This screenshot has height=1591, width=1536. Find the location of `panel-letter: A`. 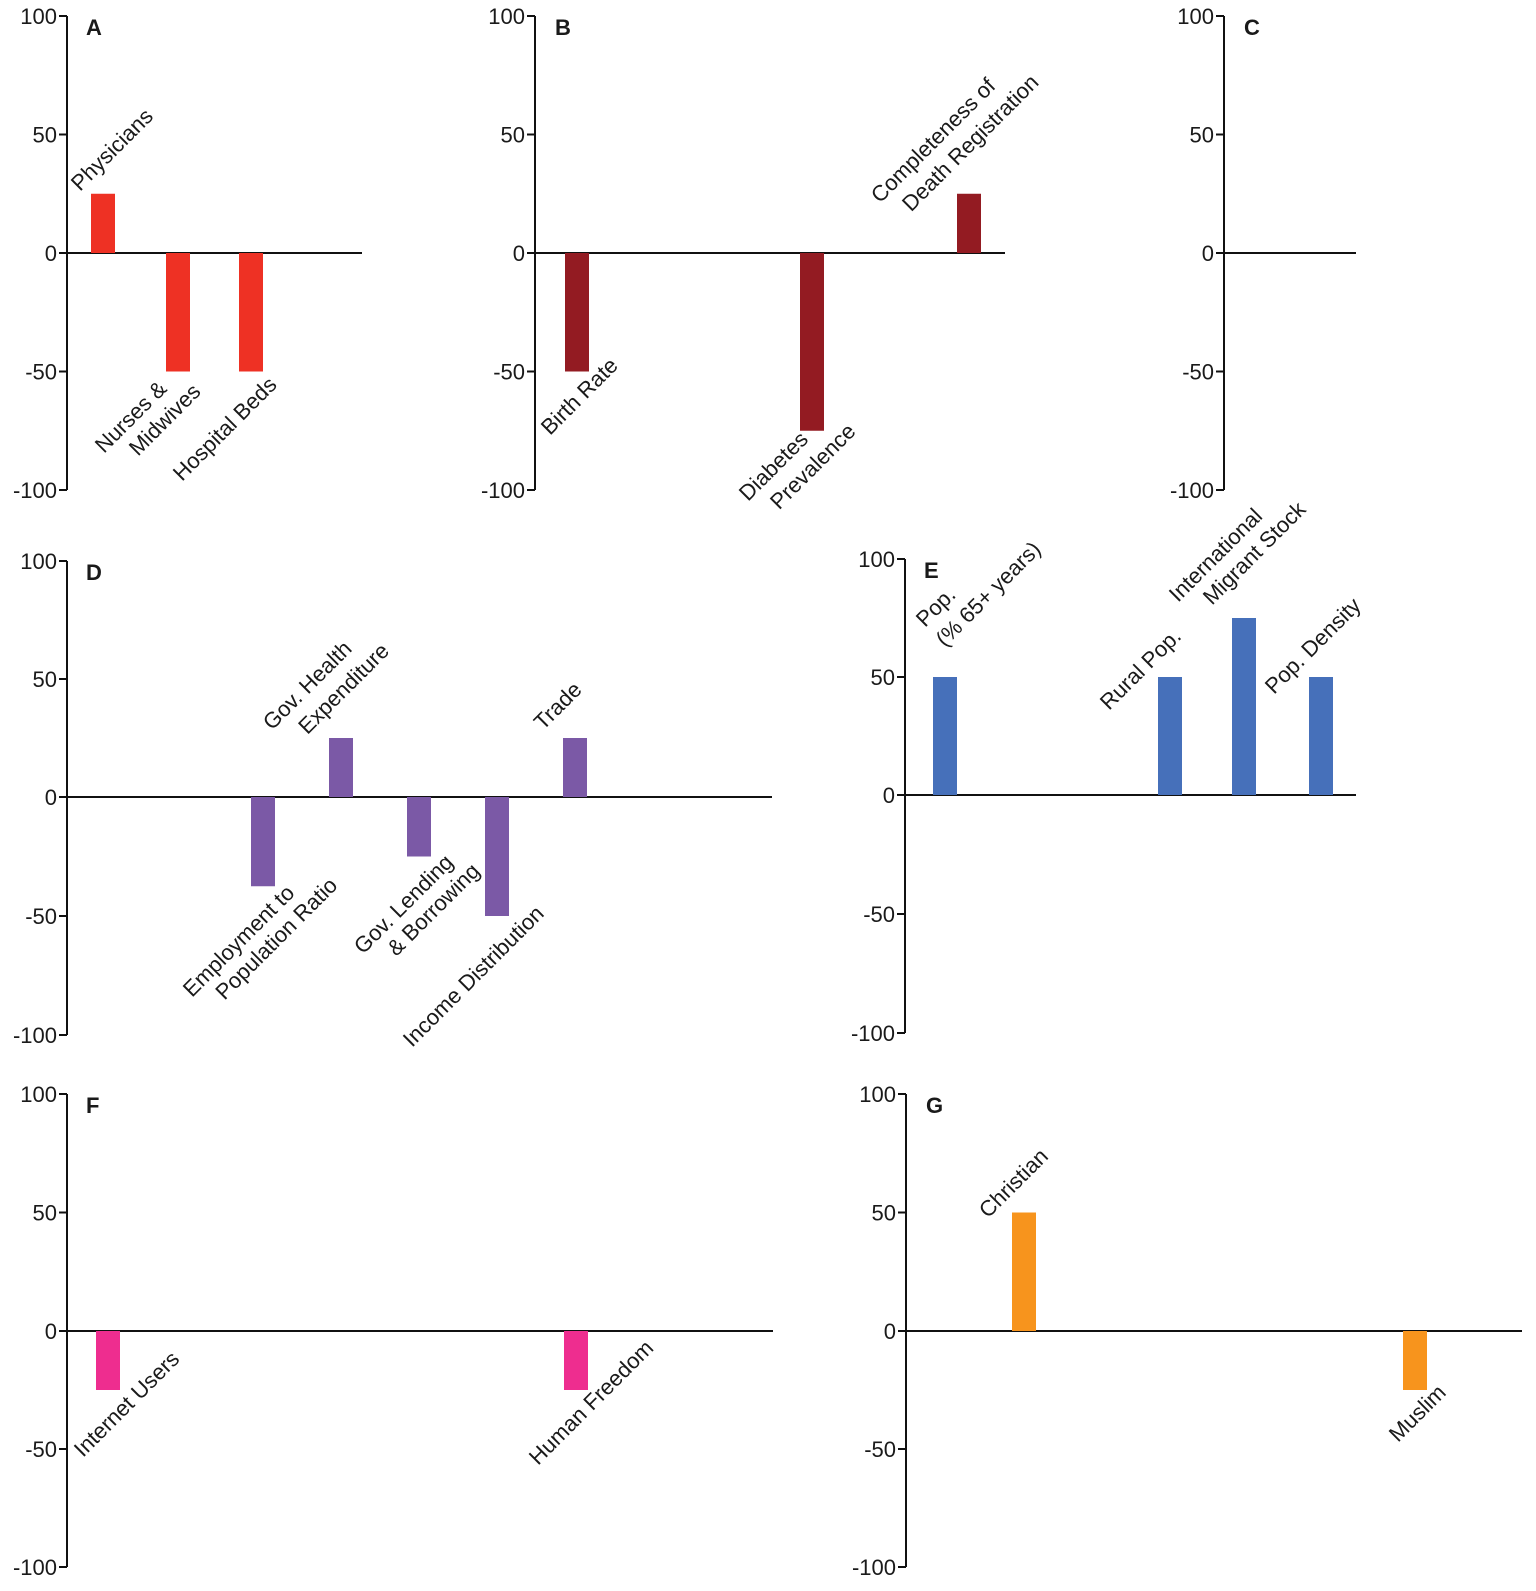

panel-letter: A is located at coordinates (94, 27).